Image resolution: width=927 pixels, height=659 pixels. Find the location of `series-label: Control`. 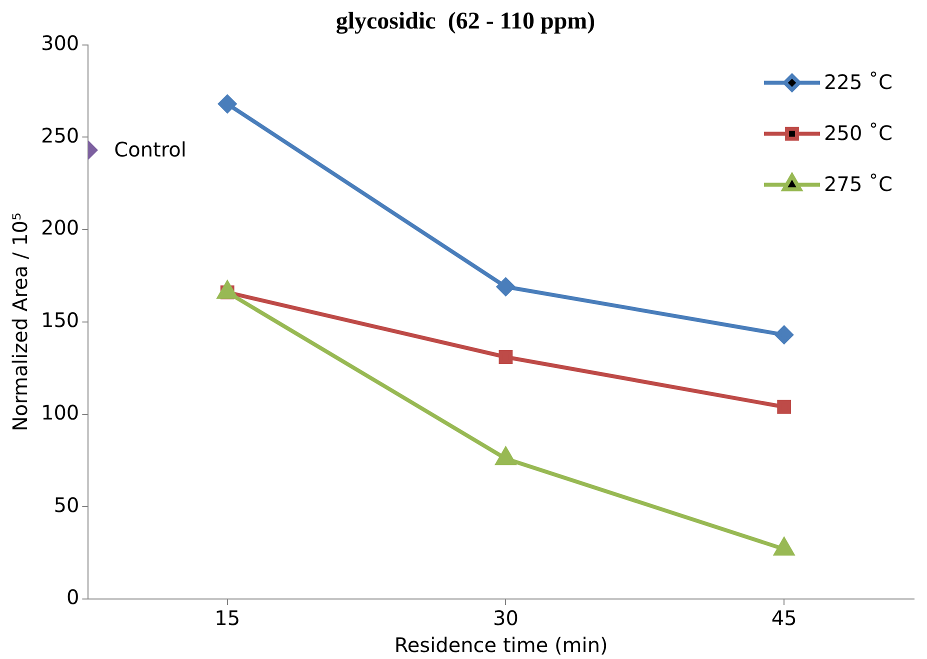

series-label: Control is located at coordinates (150, 149).